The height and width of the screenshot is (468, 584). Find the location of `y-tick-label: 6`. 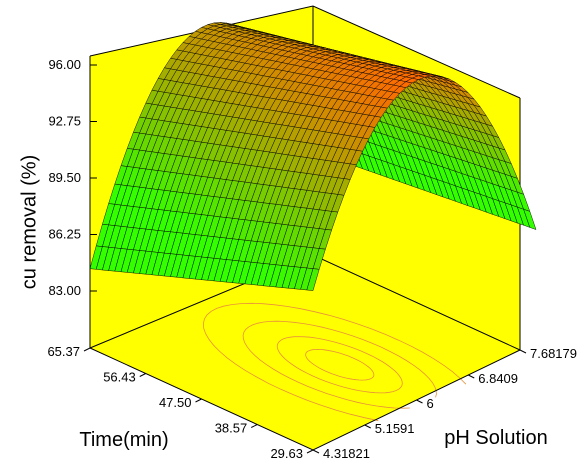

y-tick-label: 6 is located at coordinates (430, 403).